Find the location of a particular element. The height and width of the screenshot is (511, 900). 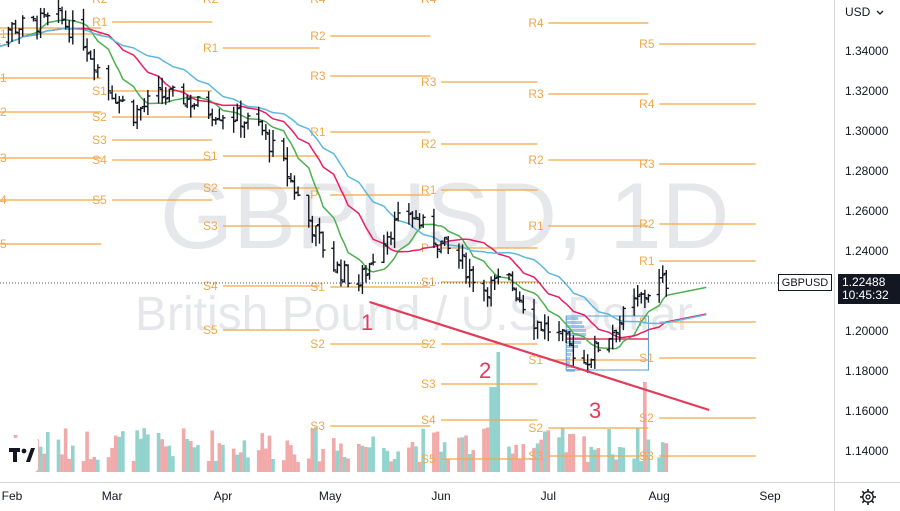

time-tick-label: Aug is located at coordinates (658, 496).